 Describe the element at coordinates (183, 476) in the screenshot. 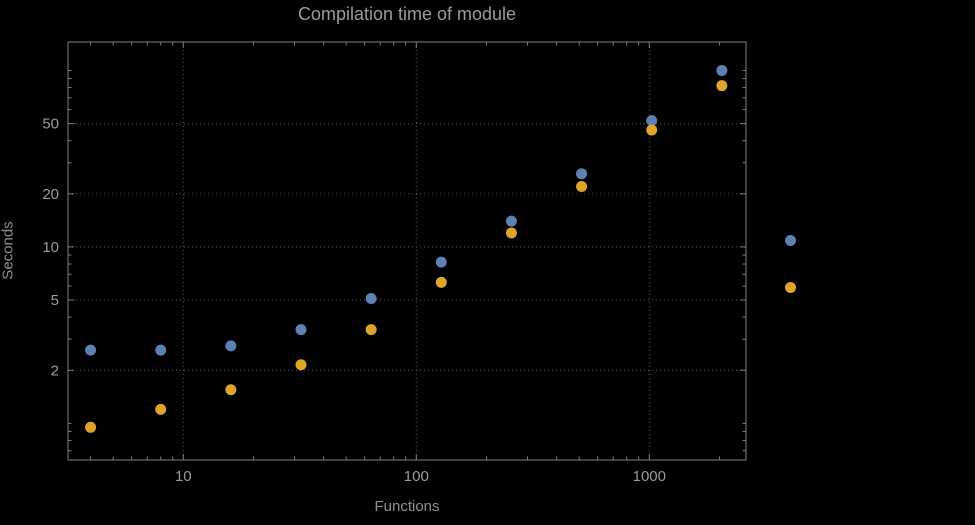

I see `x-tick-label: 10` at that location.